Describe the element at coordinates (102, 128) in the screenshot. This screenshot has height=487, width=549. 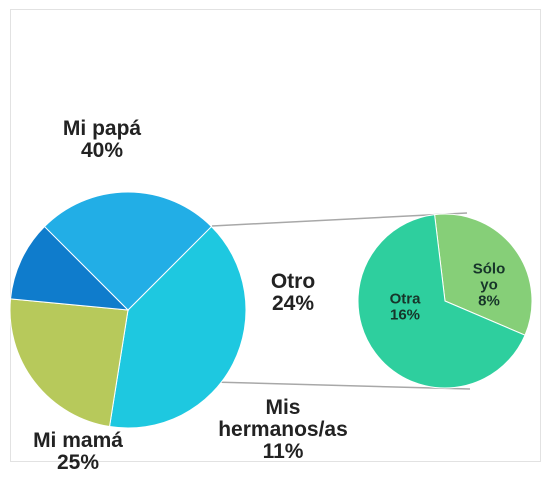
I see `slice-name: Mi papá` at that location.